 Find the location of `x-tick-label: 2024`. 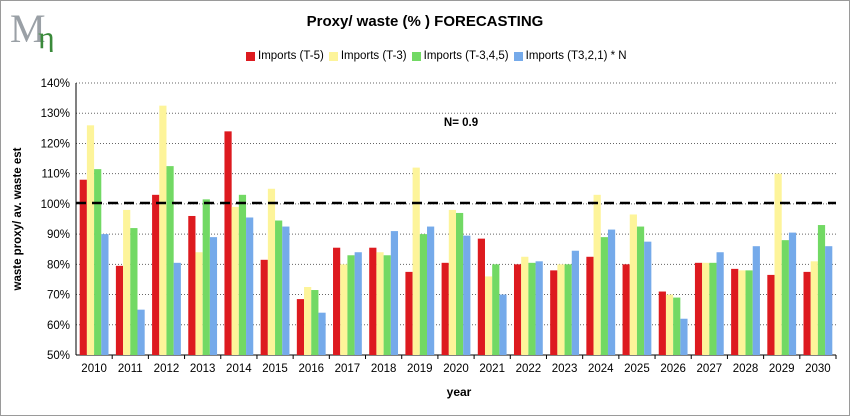

x-tick-label: 2024 is located at coordinates (601, 369).